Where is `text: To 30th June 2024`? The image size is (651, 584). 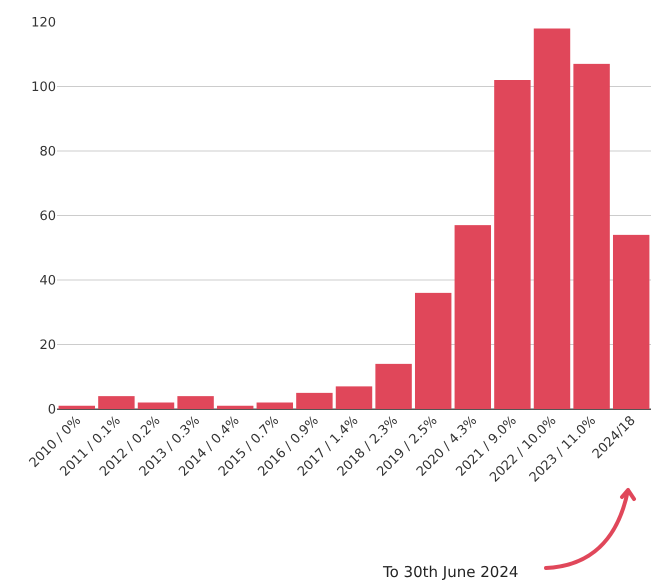 text: To 30th June 2024 is located at coordinates (450, 572).